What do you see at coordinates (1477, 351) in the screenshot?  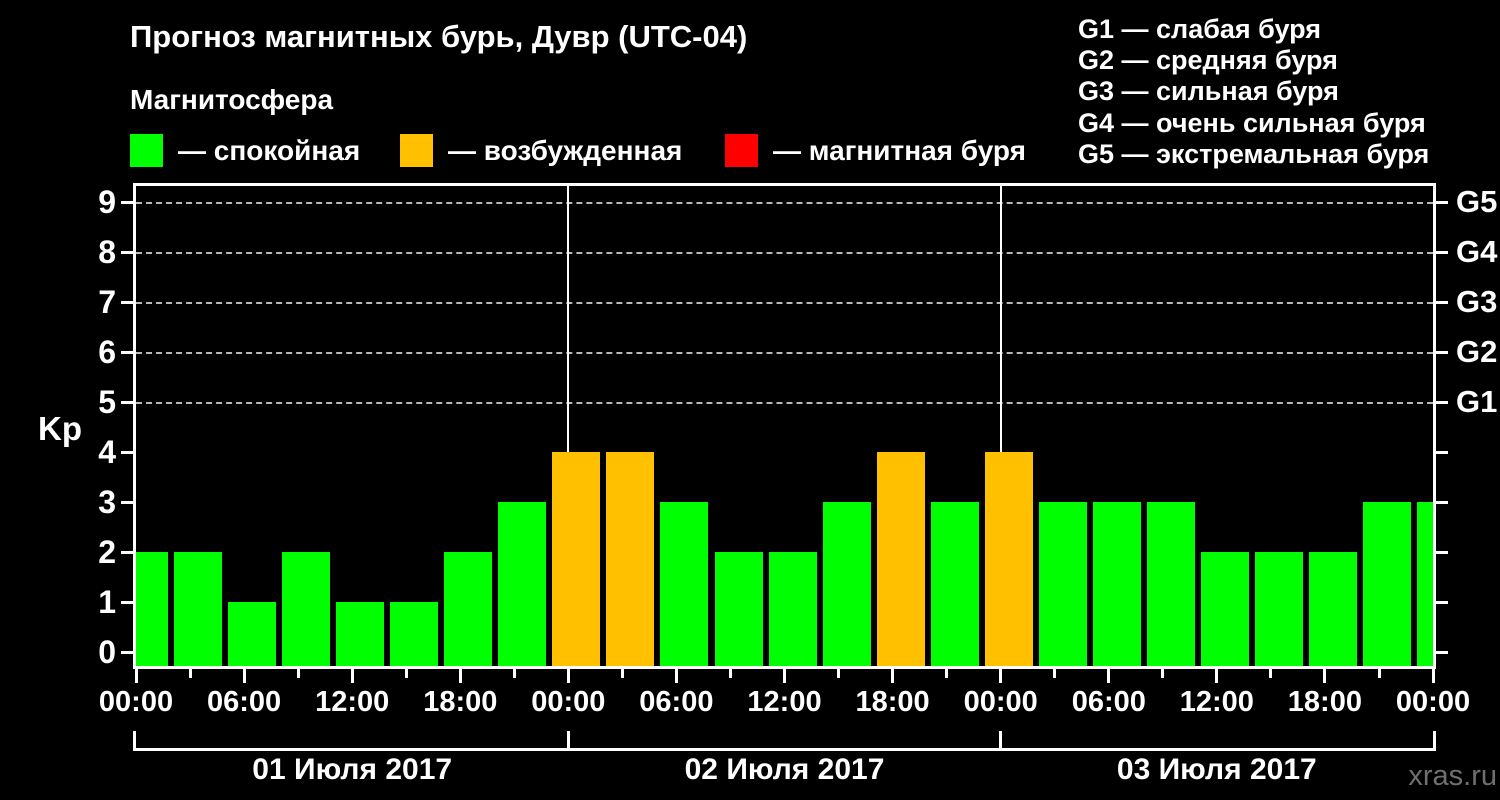 I see `g-level-label-g2: G2` at bounding box center [1477, 351].